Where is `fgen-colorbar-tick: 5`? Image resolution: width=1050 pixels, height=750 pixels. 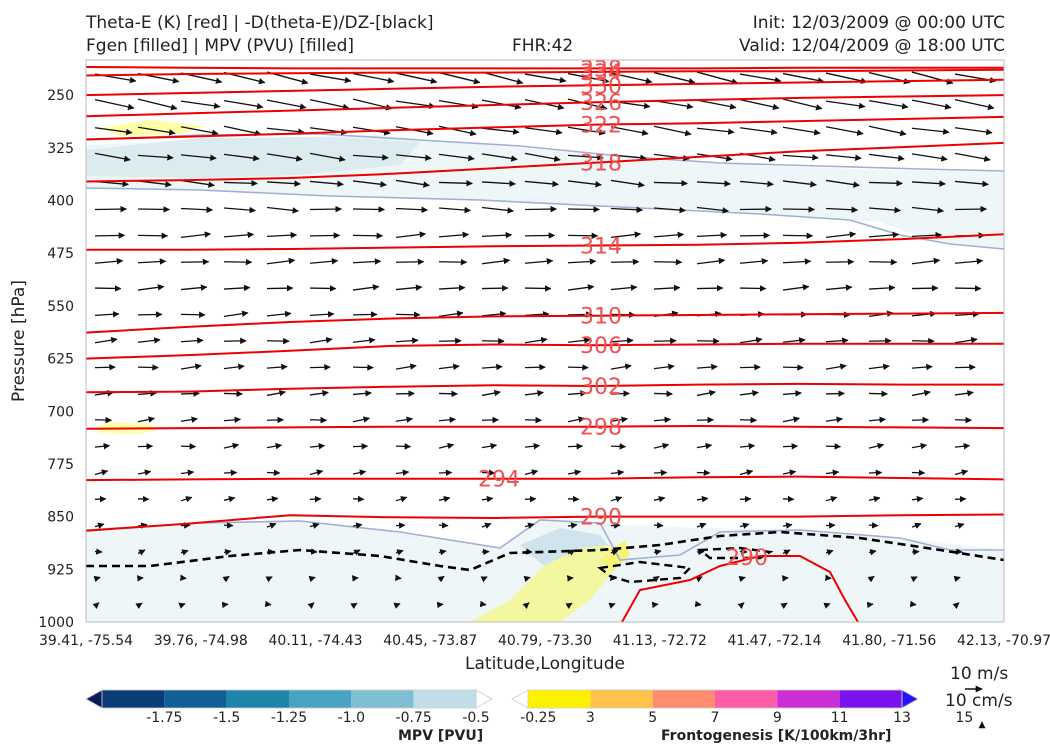 fgen-colorbar-tick: 5 is located at coordinates (652, 718).